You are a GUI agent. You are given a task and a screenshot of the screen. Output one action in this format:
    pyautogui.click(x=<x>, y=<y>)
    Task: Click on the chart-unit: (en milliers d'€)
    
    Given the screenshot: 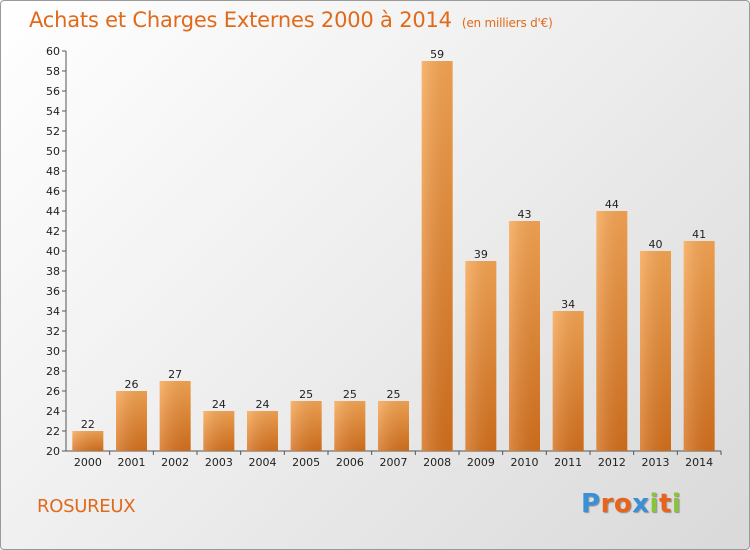 What is the action you would take?
    pyautogui.click(x=507, y=23)
    